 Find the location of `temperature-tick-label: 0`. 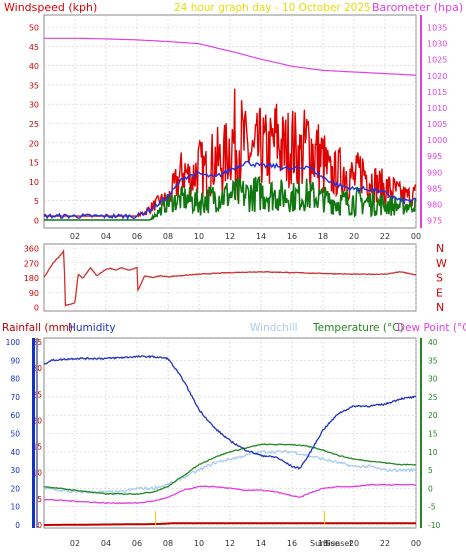

temperature-tick-label: 0 is located at coordinates (430, 488).